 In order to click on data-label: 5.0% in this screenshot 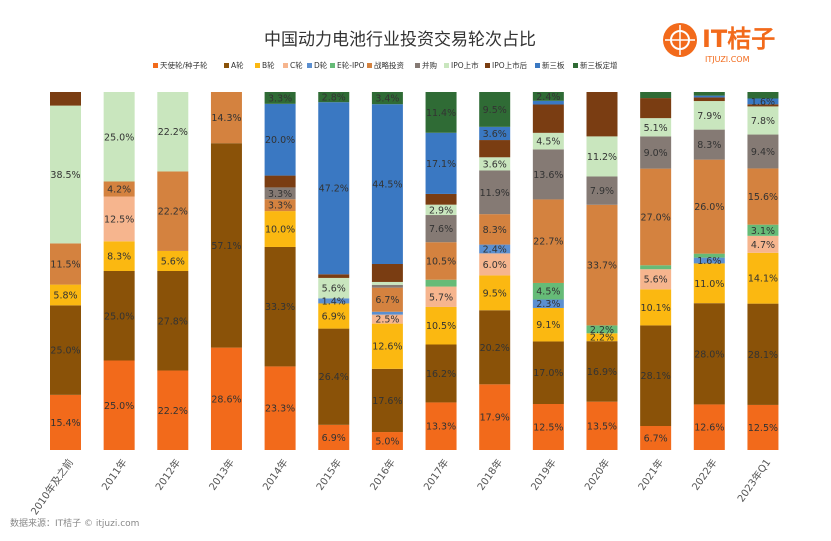, I will do `click(387, 442)`.